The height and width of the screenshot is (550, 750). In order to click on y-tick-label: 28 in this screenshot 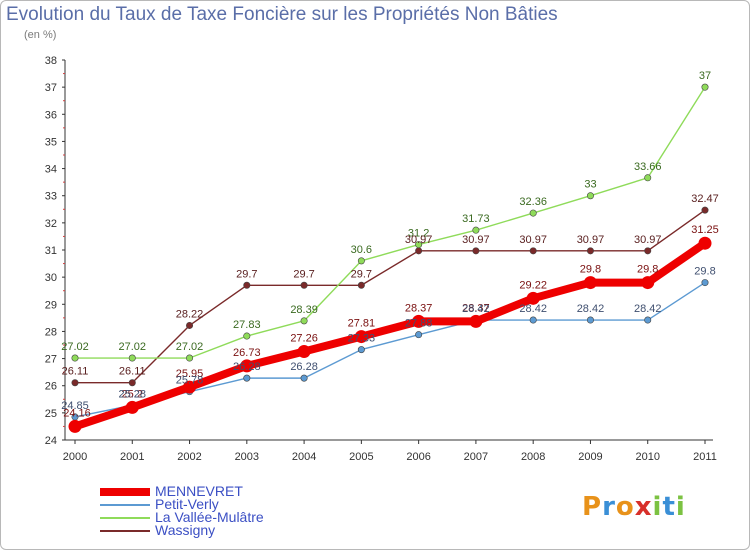, I will do `click(51, 332)`.